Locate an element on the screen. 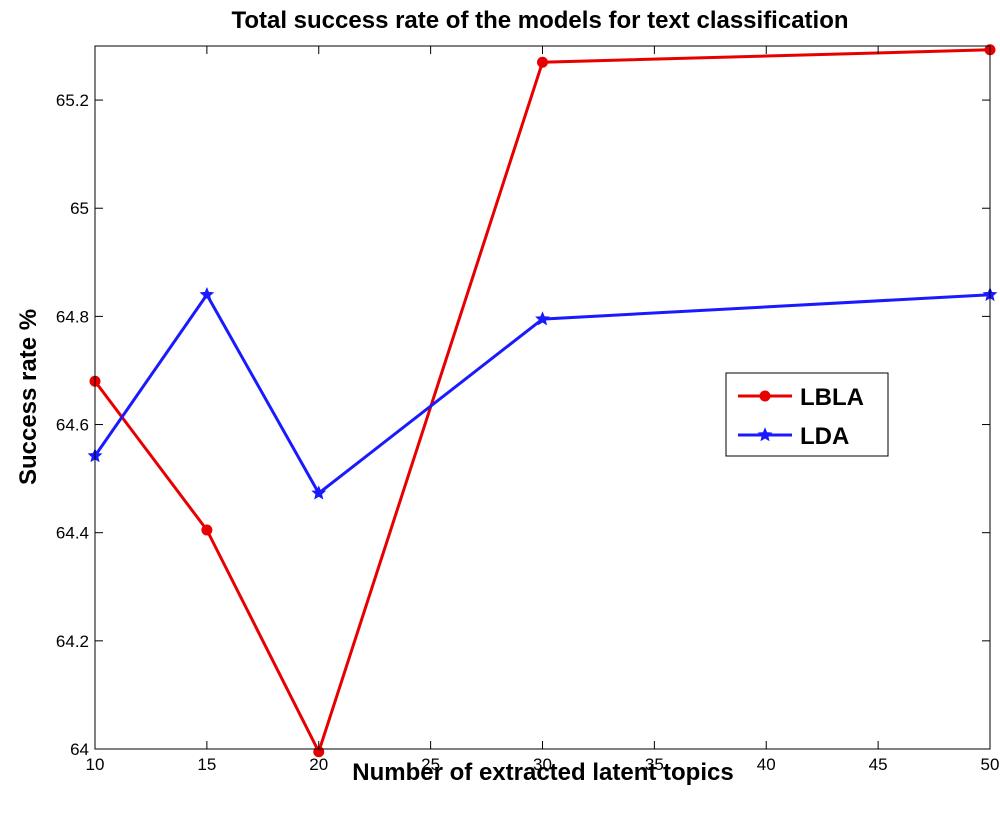  legend-item-lbla: LBLA is located at coordinates (801, 397).